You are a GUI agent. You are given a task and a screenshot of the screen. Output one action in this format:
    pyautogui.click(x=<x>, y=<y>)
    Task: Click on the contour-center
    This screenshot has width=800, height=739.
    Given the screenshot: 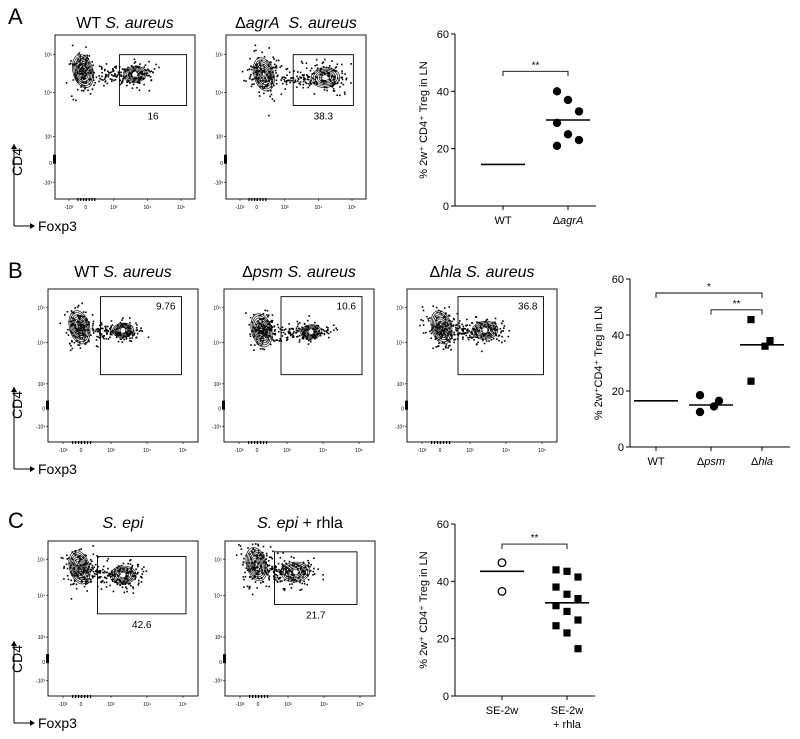 What is the action you would take?
    pyautogui.click(x=123, y=575)
    